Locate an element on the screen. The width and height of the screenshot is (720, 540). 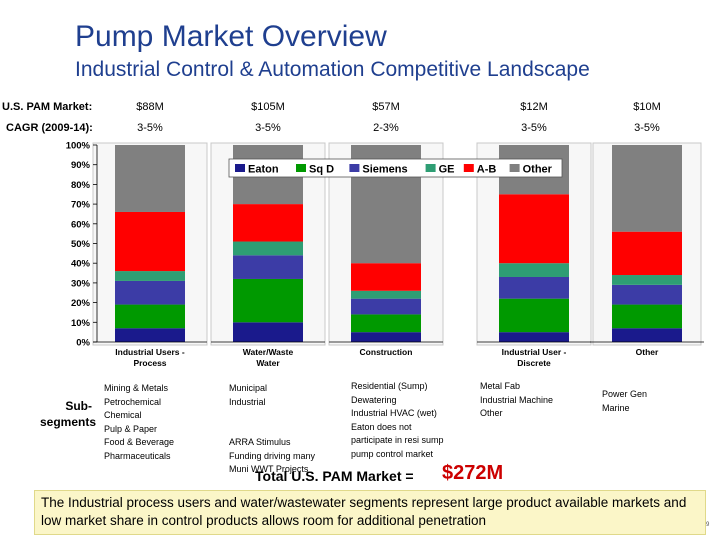
y-tick-label: 70% is located at coordinates (81, 205).